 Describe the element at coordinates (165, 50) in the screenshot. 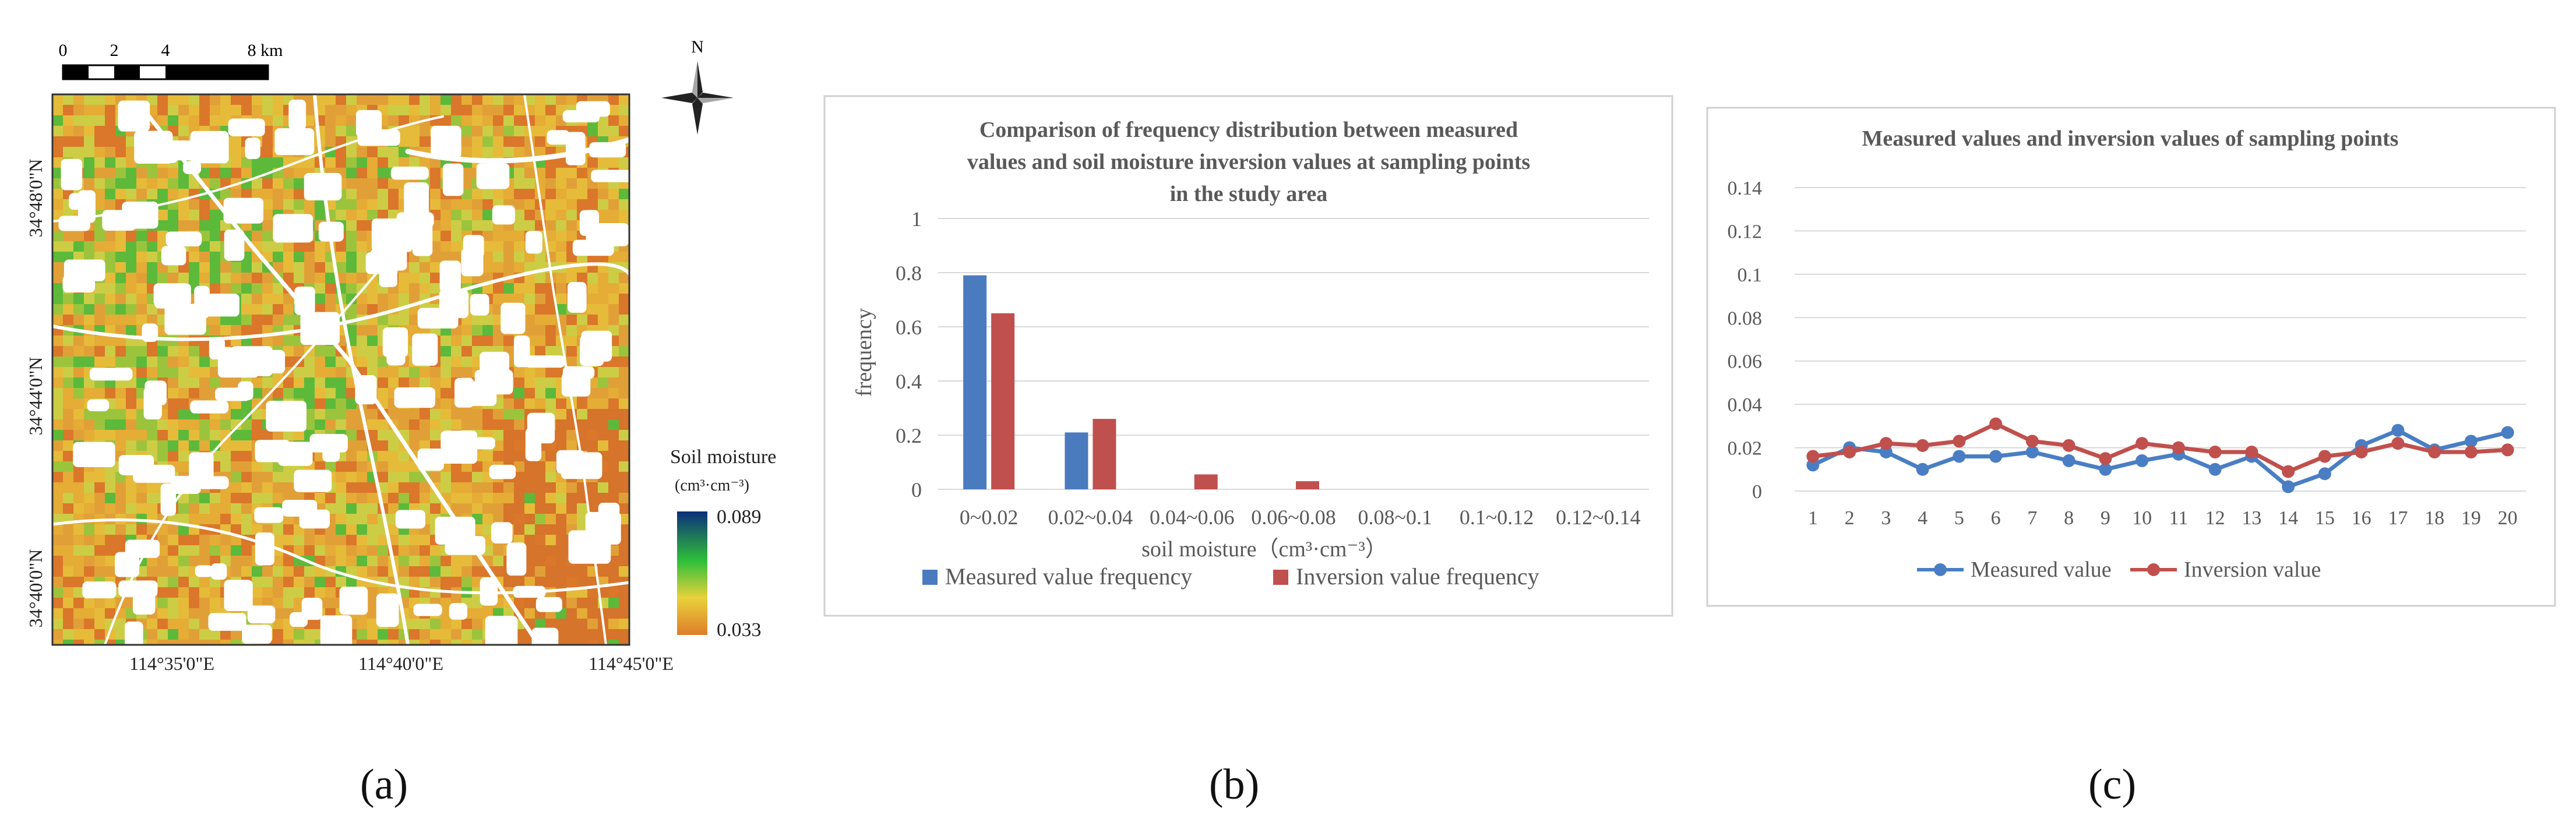

I see `scale-label-4: 4` at that location.